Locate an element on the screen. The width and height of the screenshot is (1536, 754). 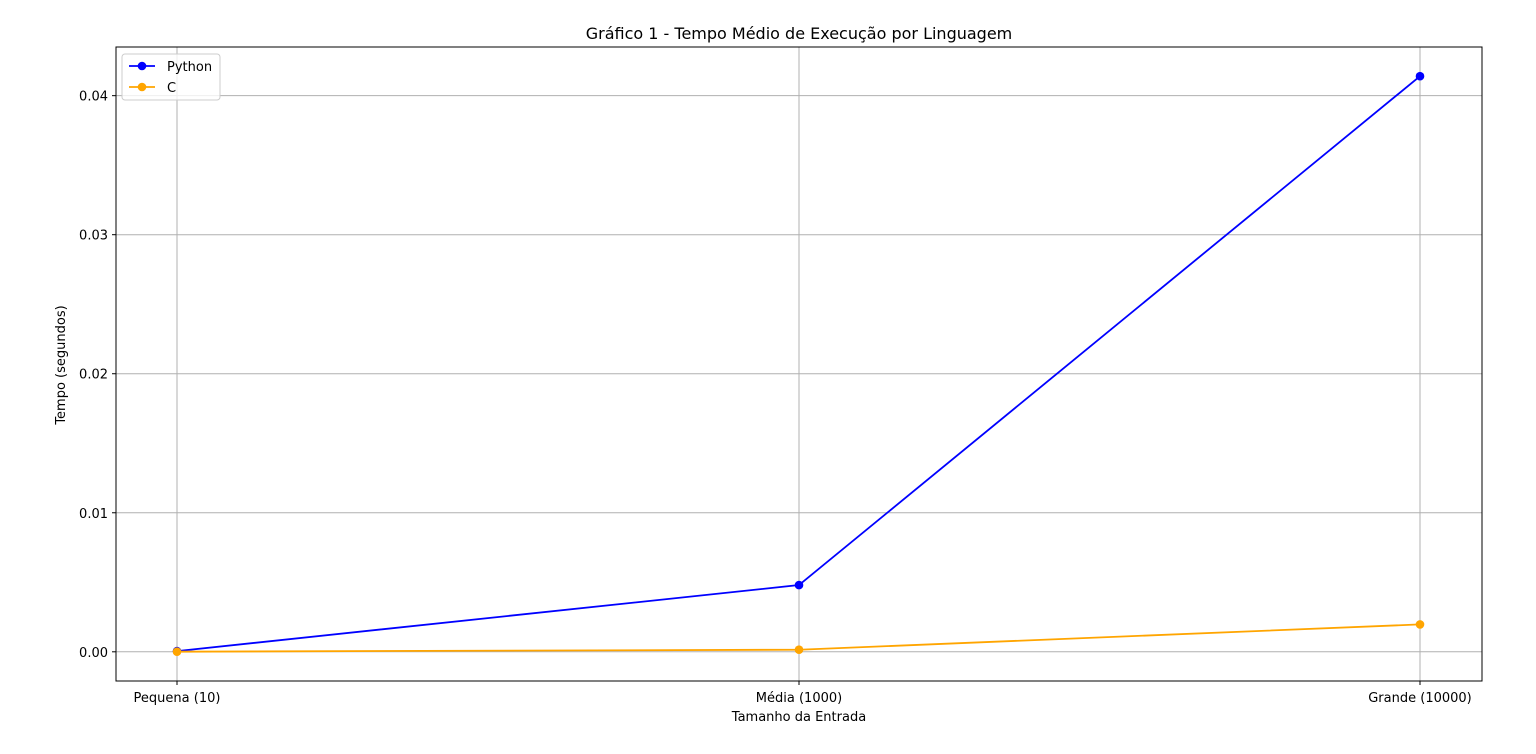
series-c is located at coordinates (798, 638).